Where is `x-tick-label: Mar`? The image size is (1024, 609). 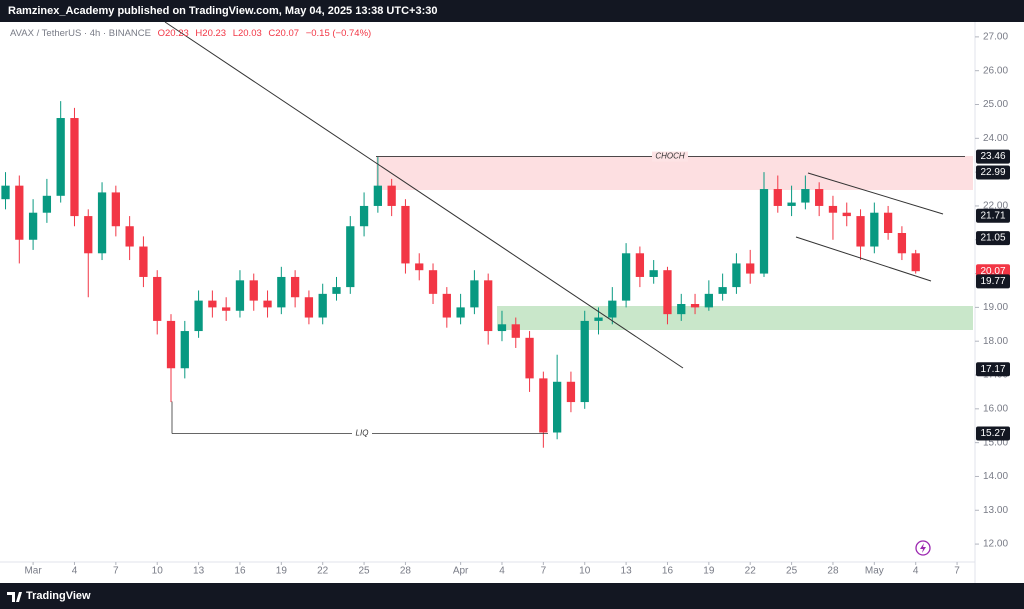
x-tick-label: Mar is located at coordinates (33, 571).